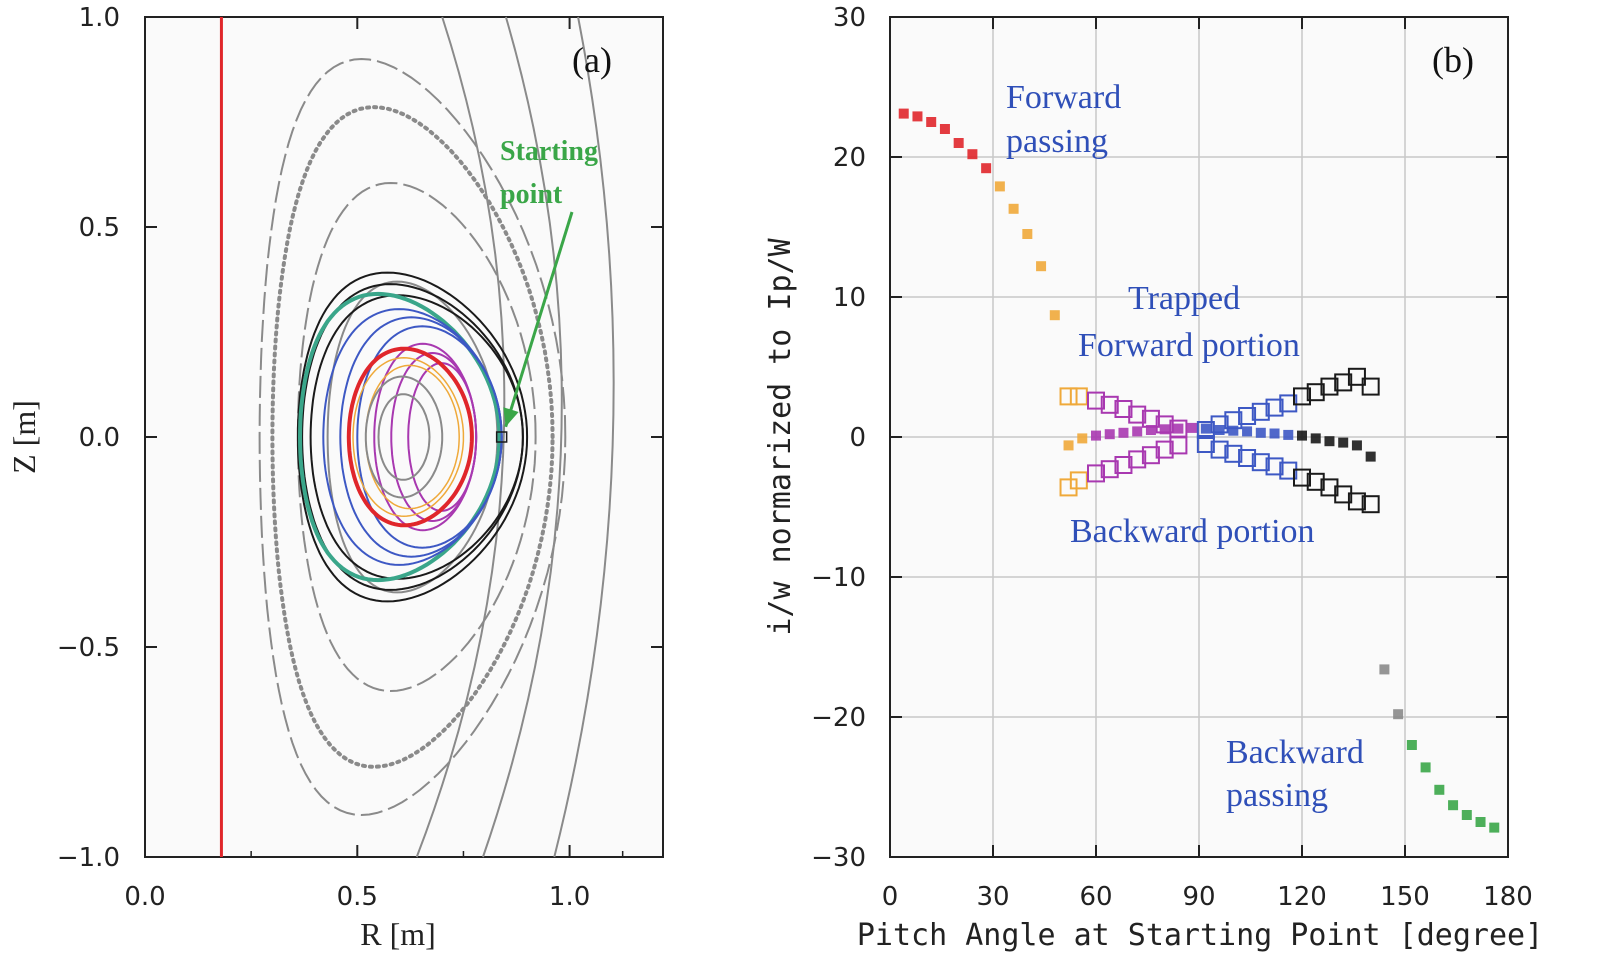 This screenshot has height=977, width=1600. What do you see at coordinates (1198, 897) in the screenshot?
I see `b-xtick-label-3: 90` at bounding box center [1198, 897].